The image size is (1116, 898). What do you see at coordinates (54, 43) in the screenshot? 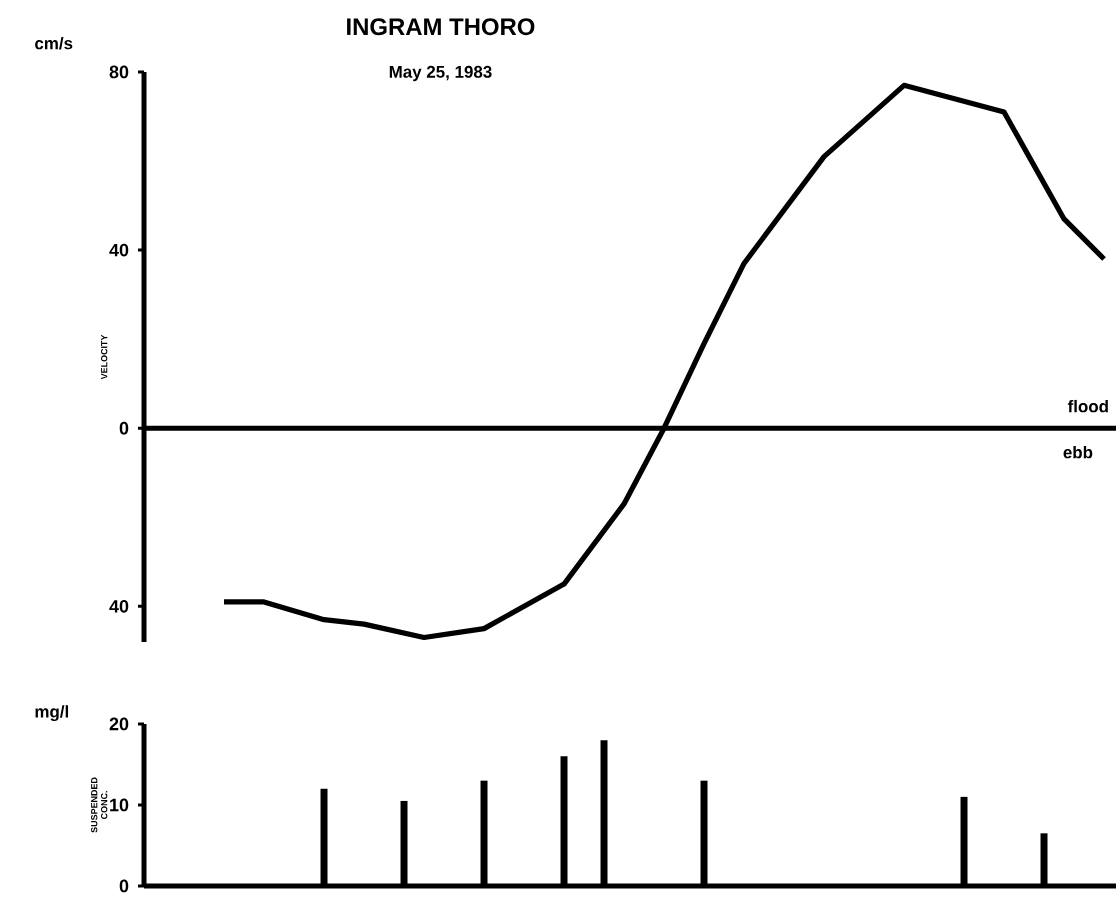
I see `text: cm/s` at bounding box center [54, 43].